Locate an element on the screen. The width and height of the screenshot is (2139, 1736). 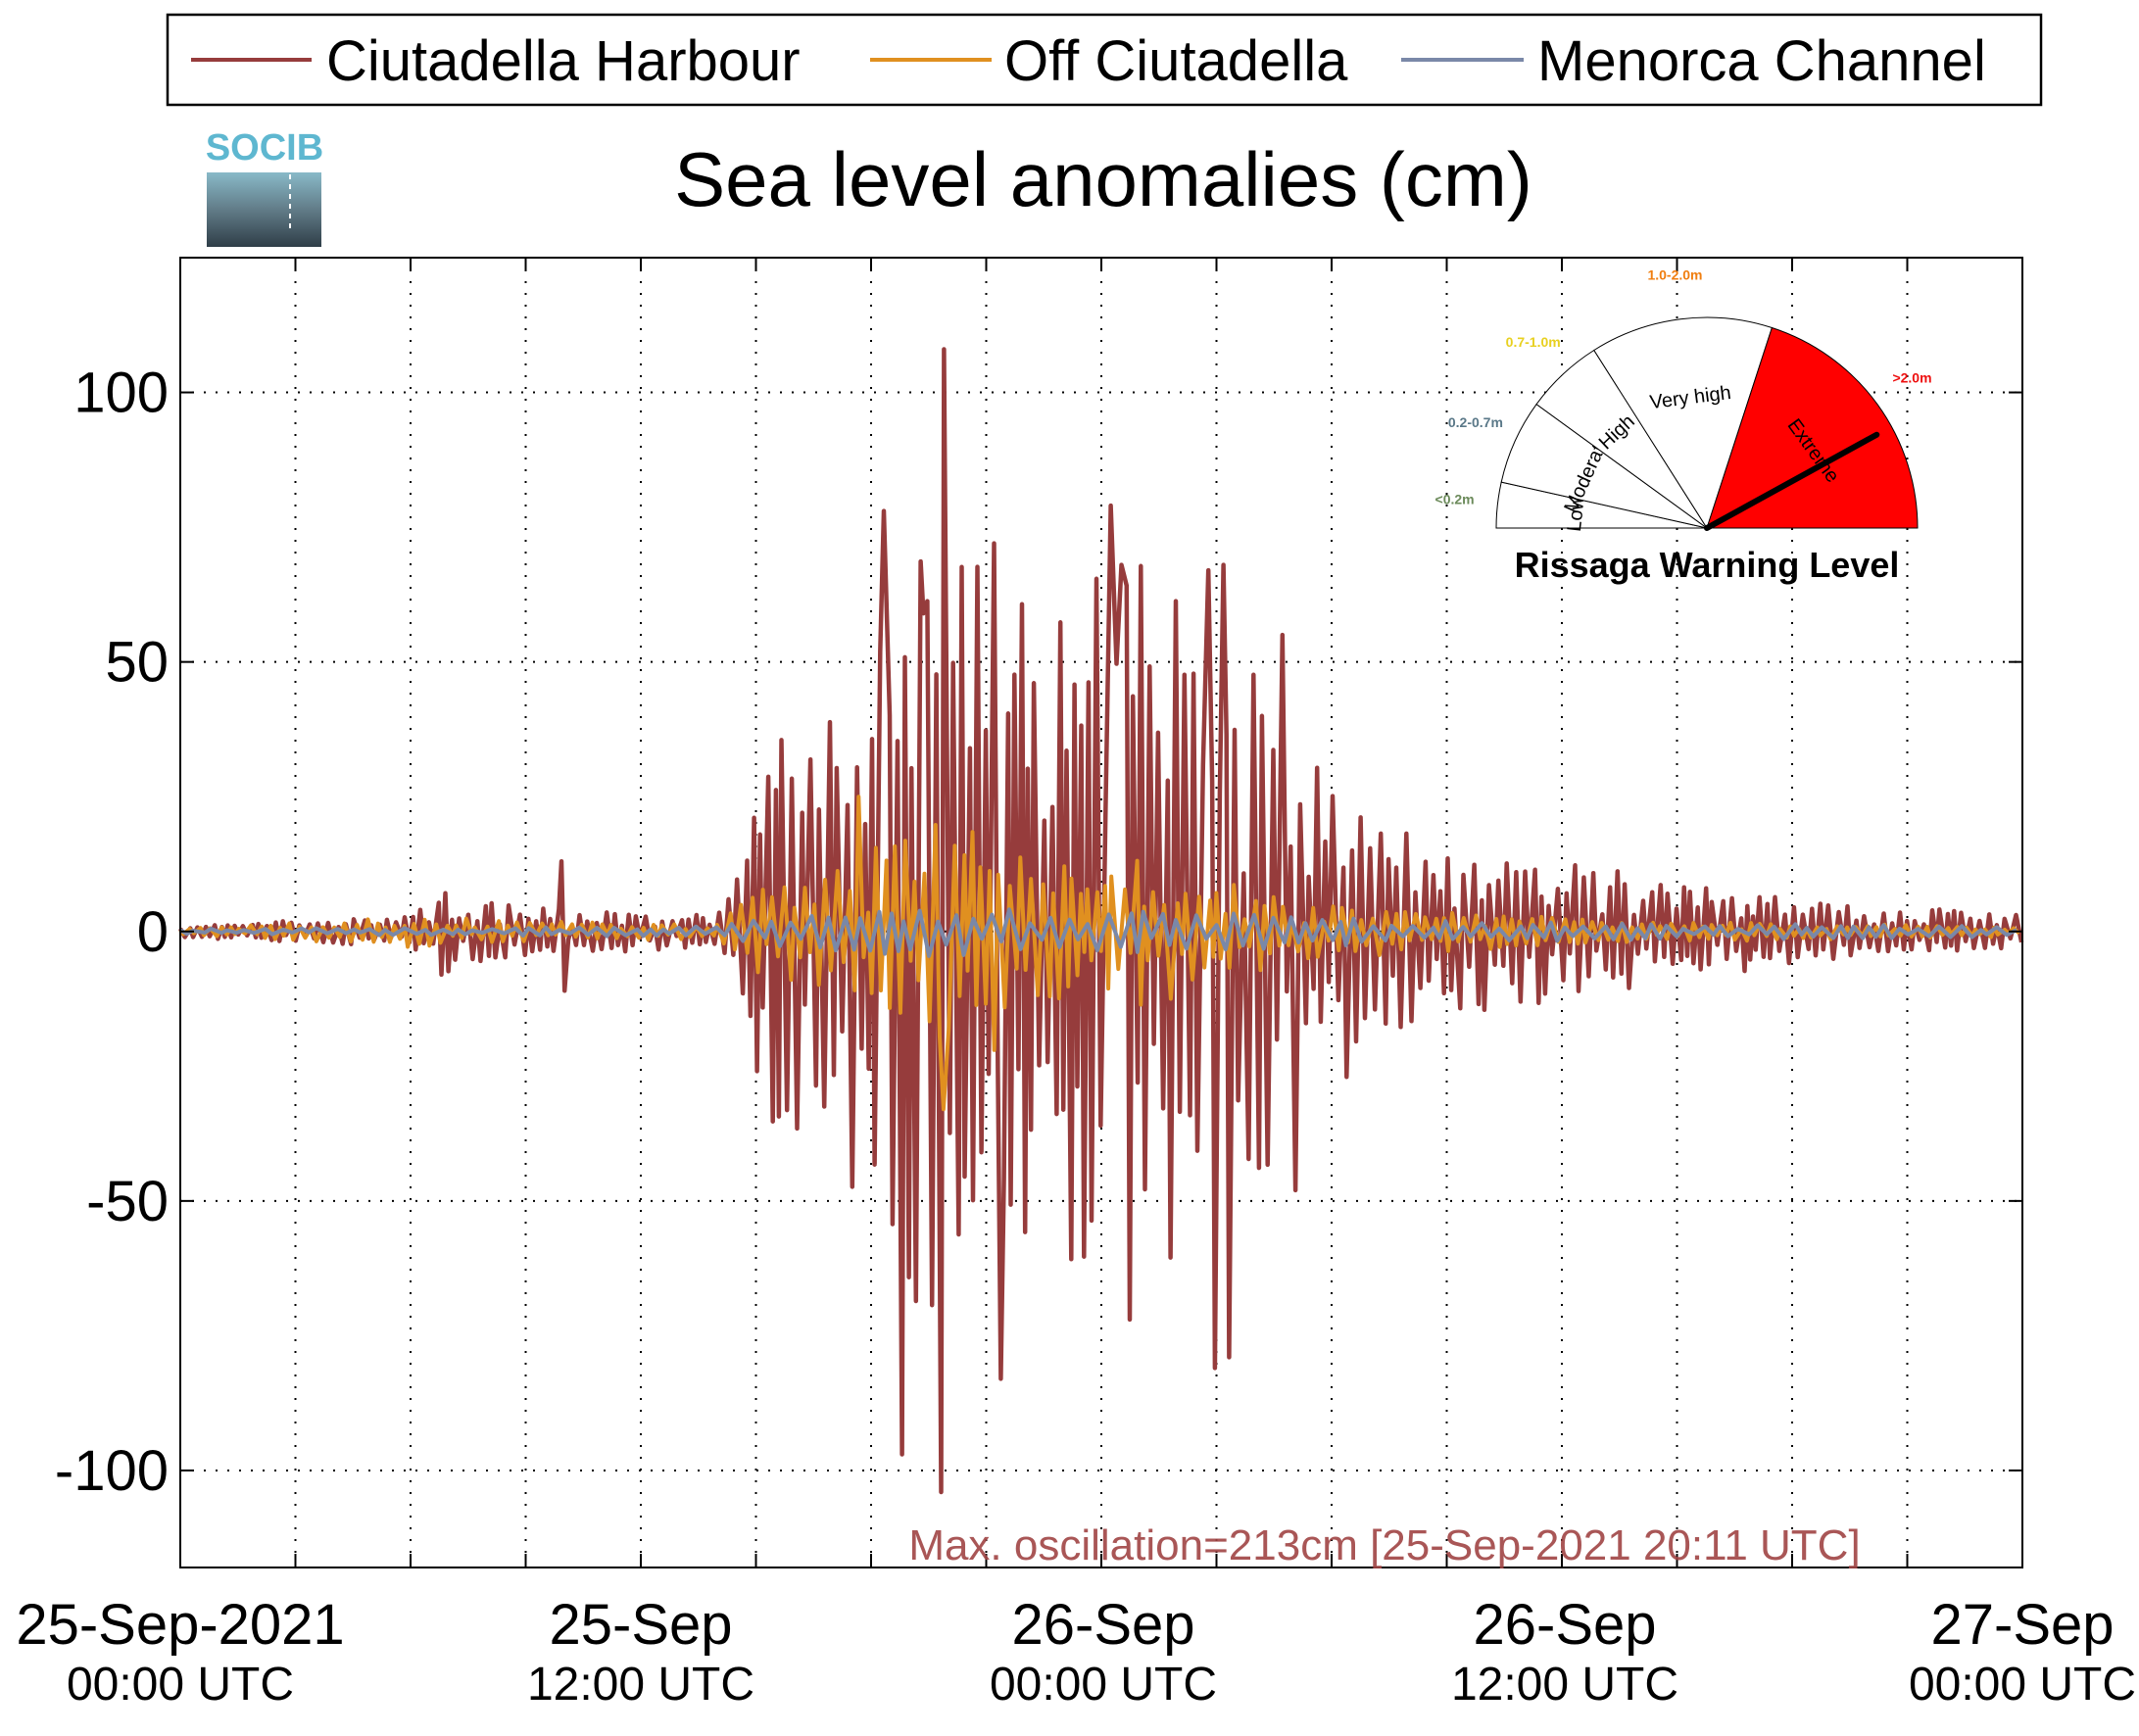
x-tick-label-date: 25-Sep is located at coordinates (640, 1625).